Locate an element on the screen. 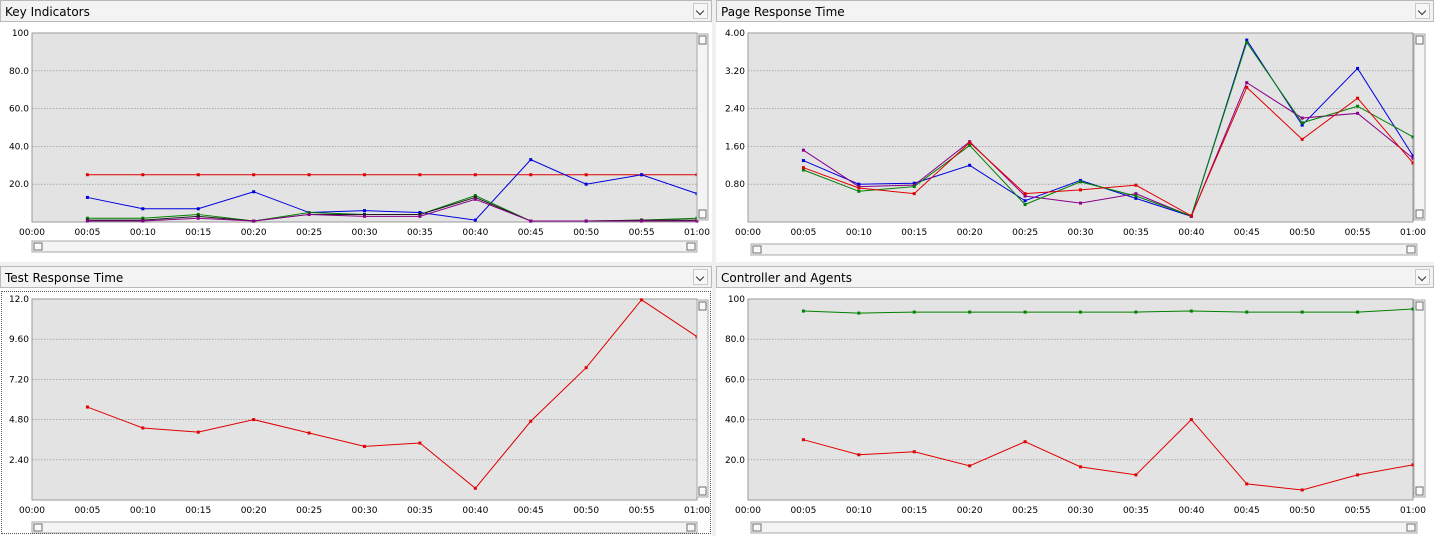 This screenshot has height=536, width=1434. x-tick-label: 00:00 is located at coordinates (32, 233).